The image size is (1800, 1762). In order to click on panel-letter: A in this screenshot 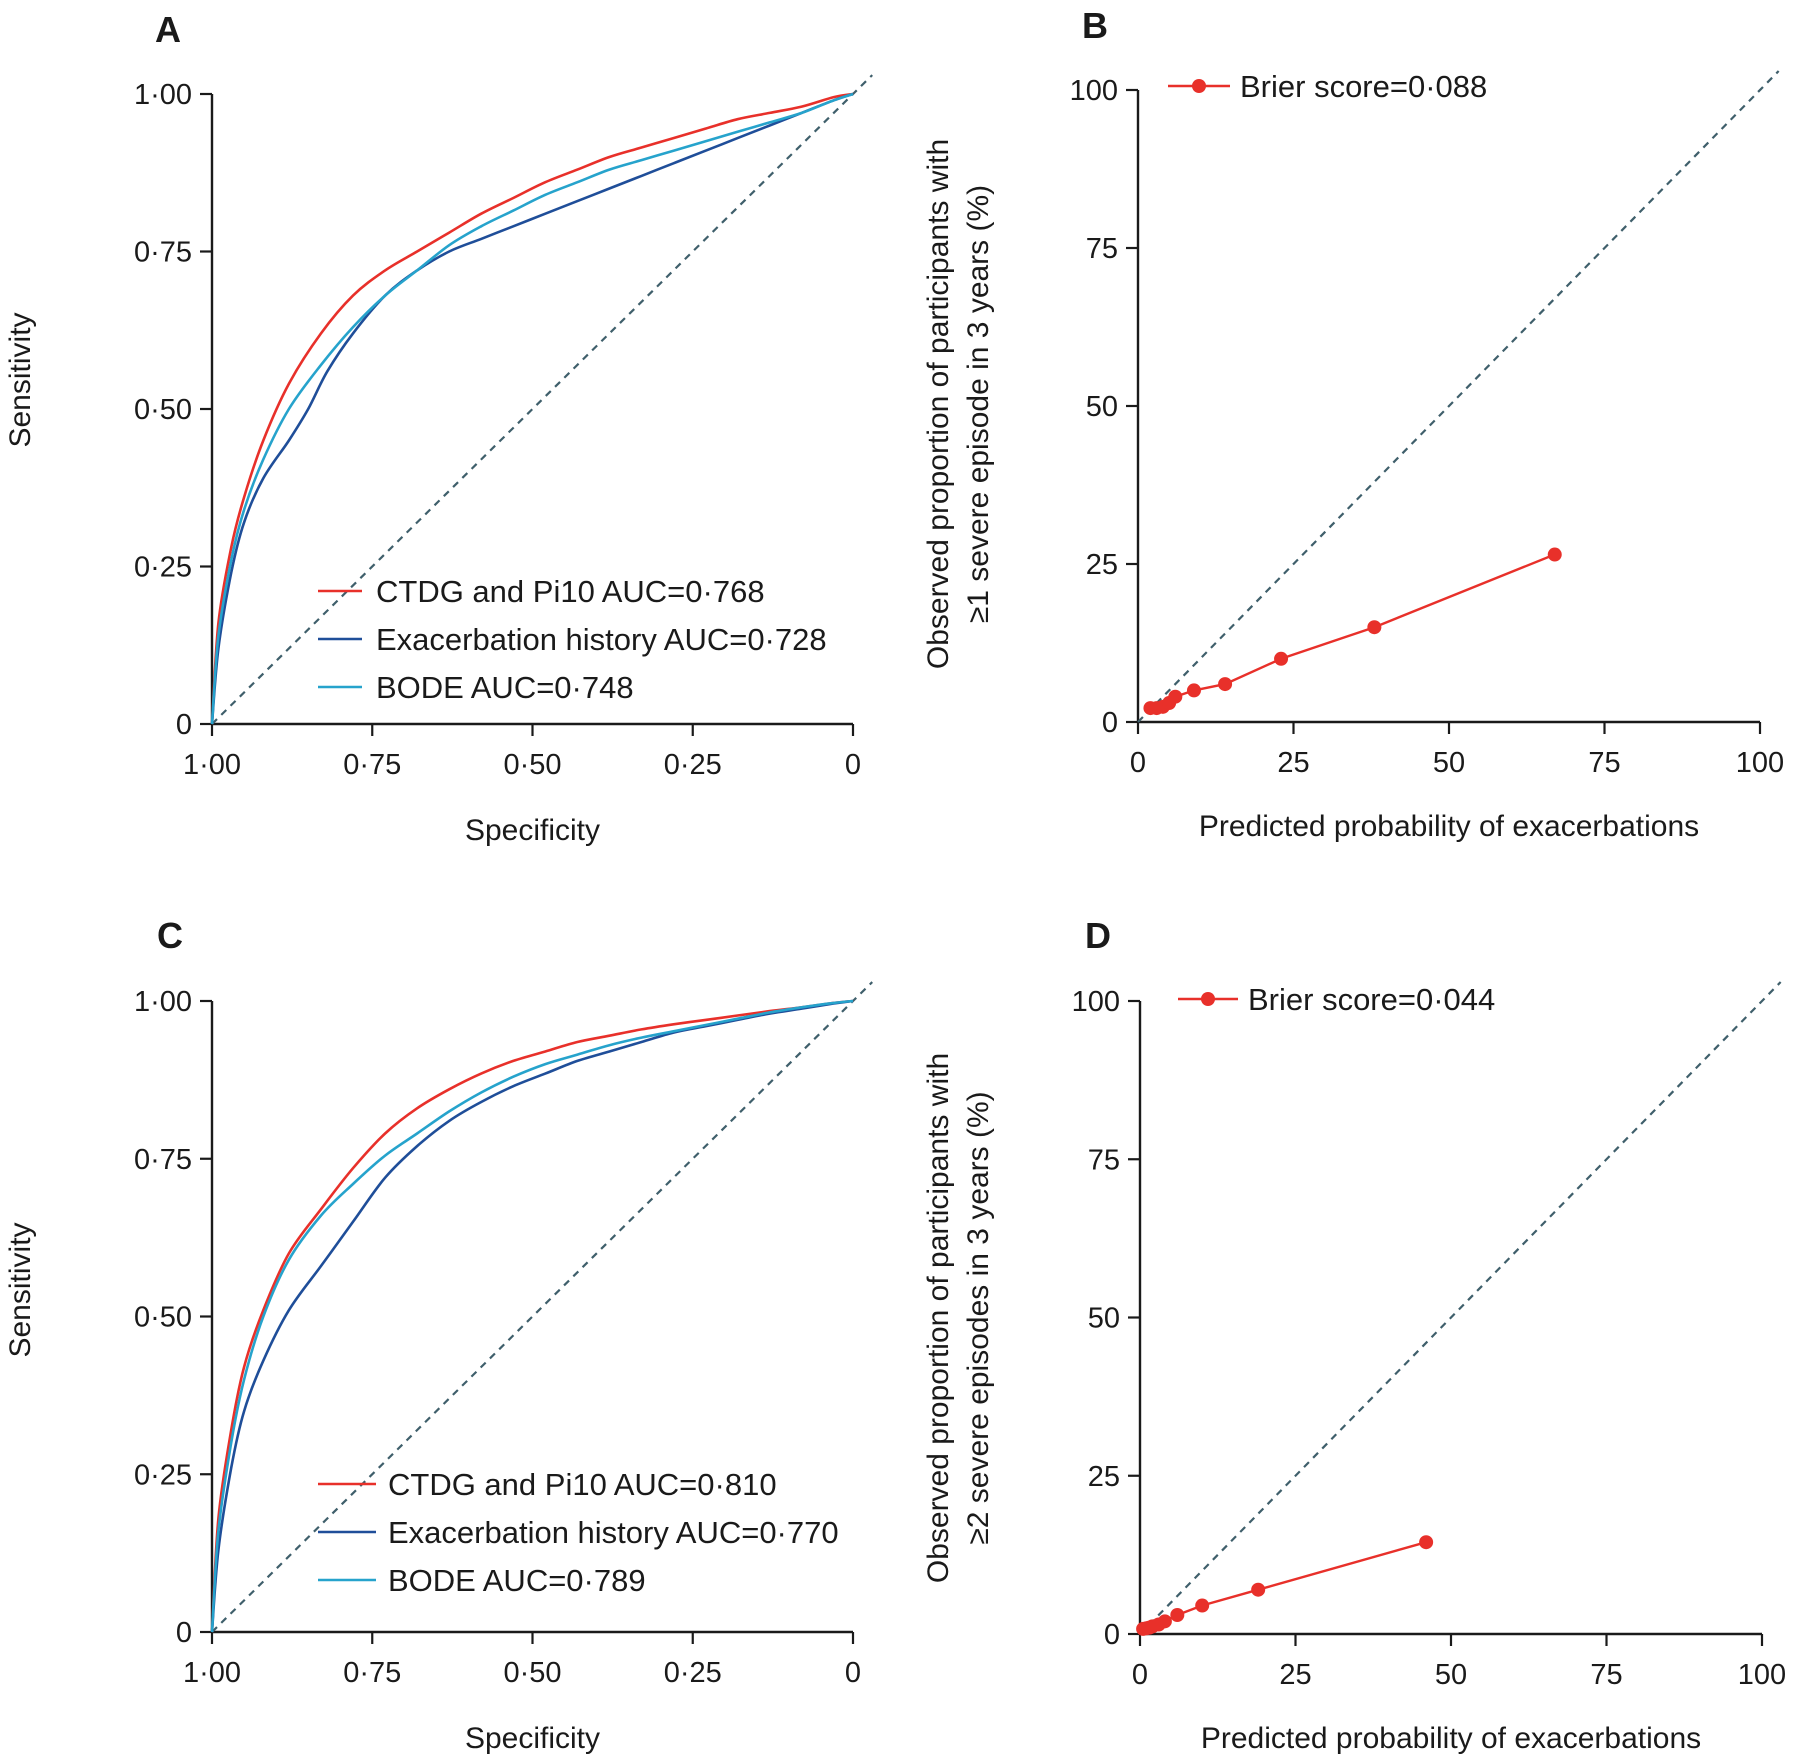, I will do `click(168, 29)`.